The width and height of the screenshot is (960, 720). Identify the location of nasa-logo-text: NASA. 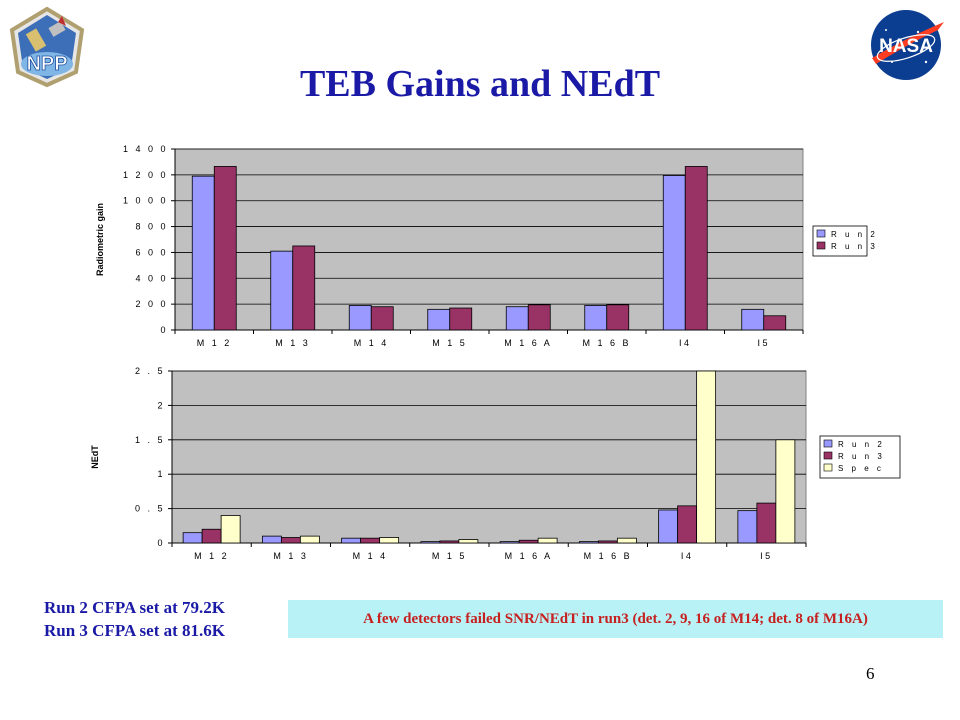
(906, 46).